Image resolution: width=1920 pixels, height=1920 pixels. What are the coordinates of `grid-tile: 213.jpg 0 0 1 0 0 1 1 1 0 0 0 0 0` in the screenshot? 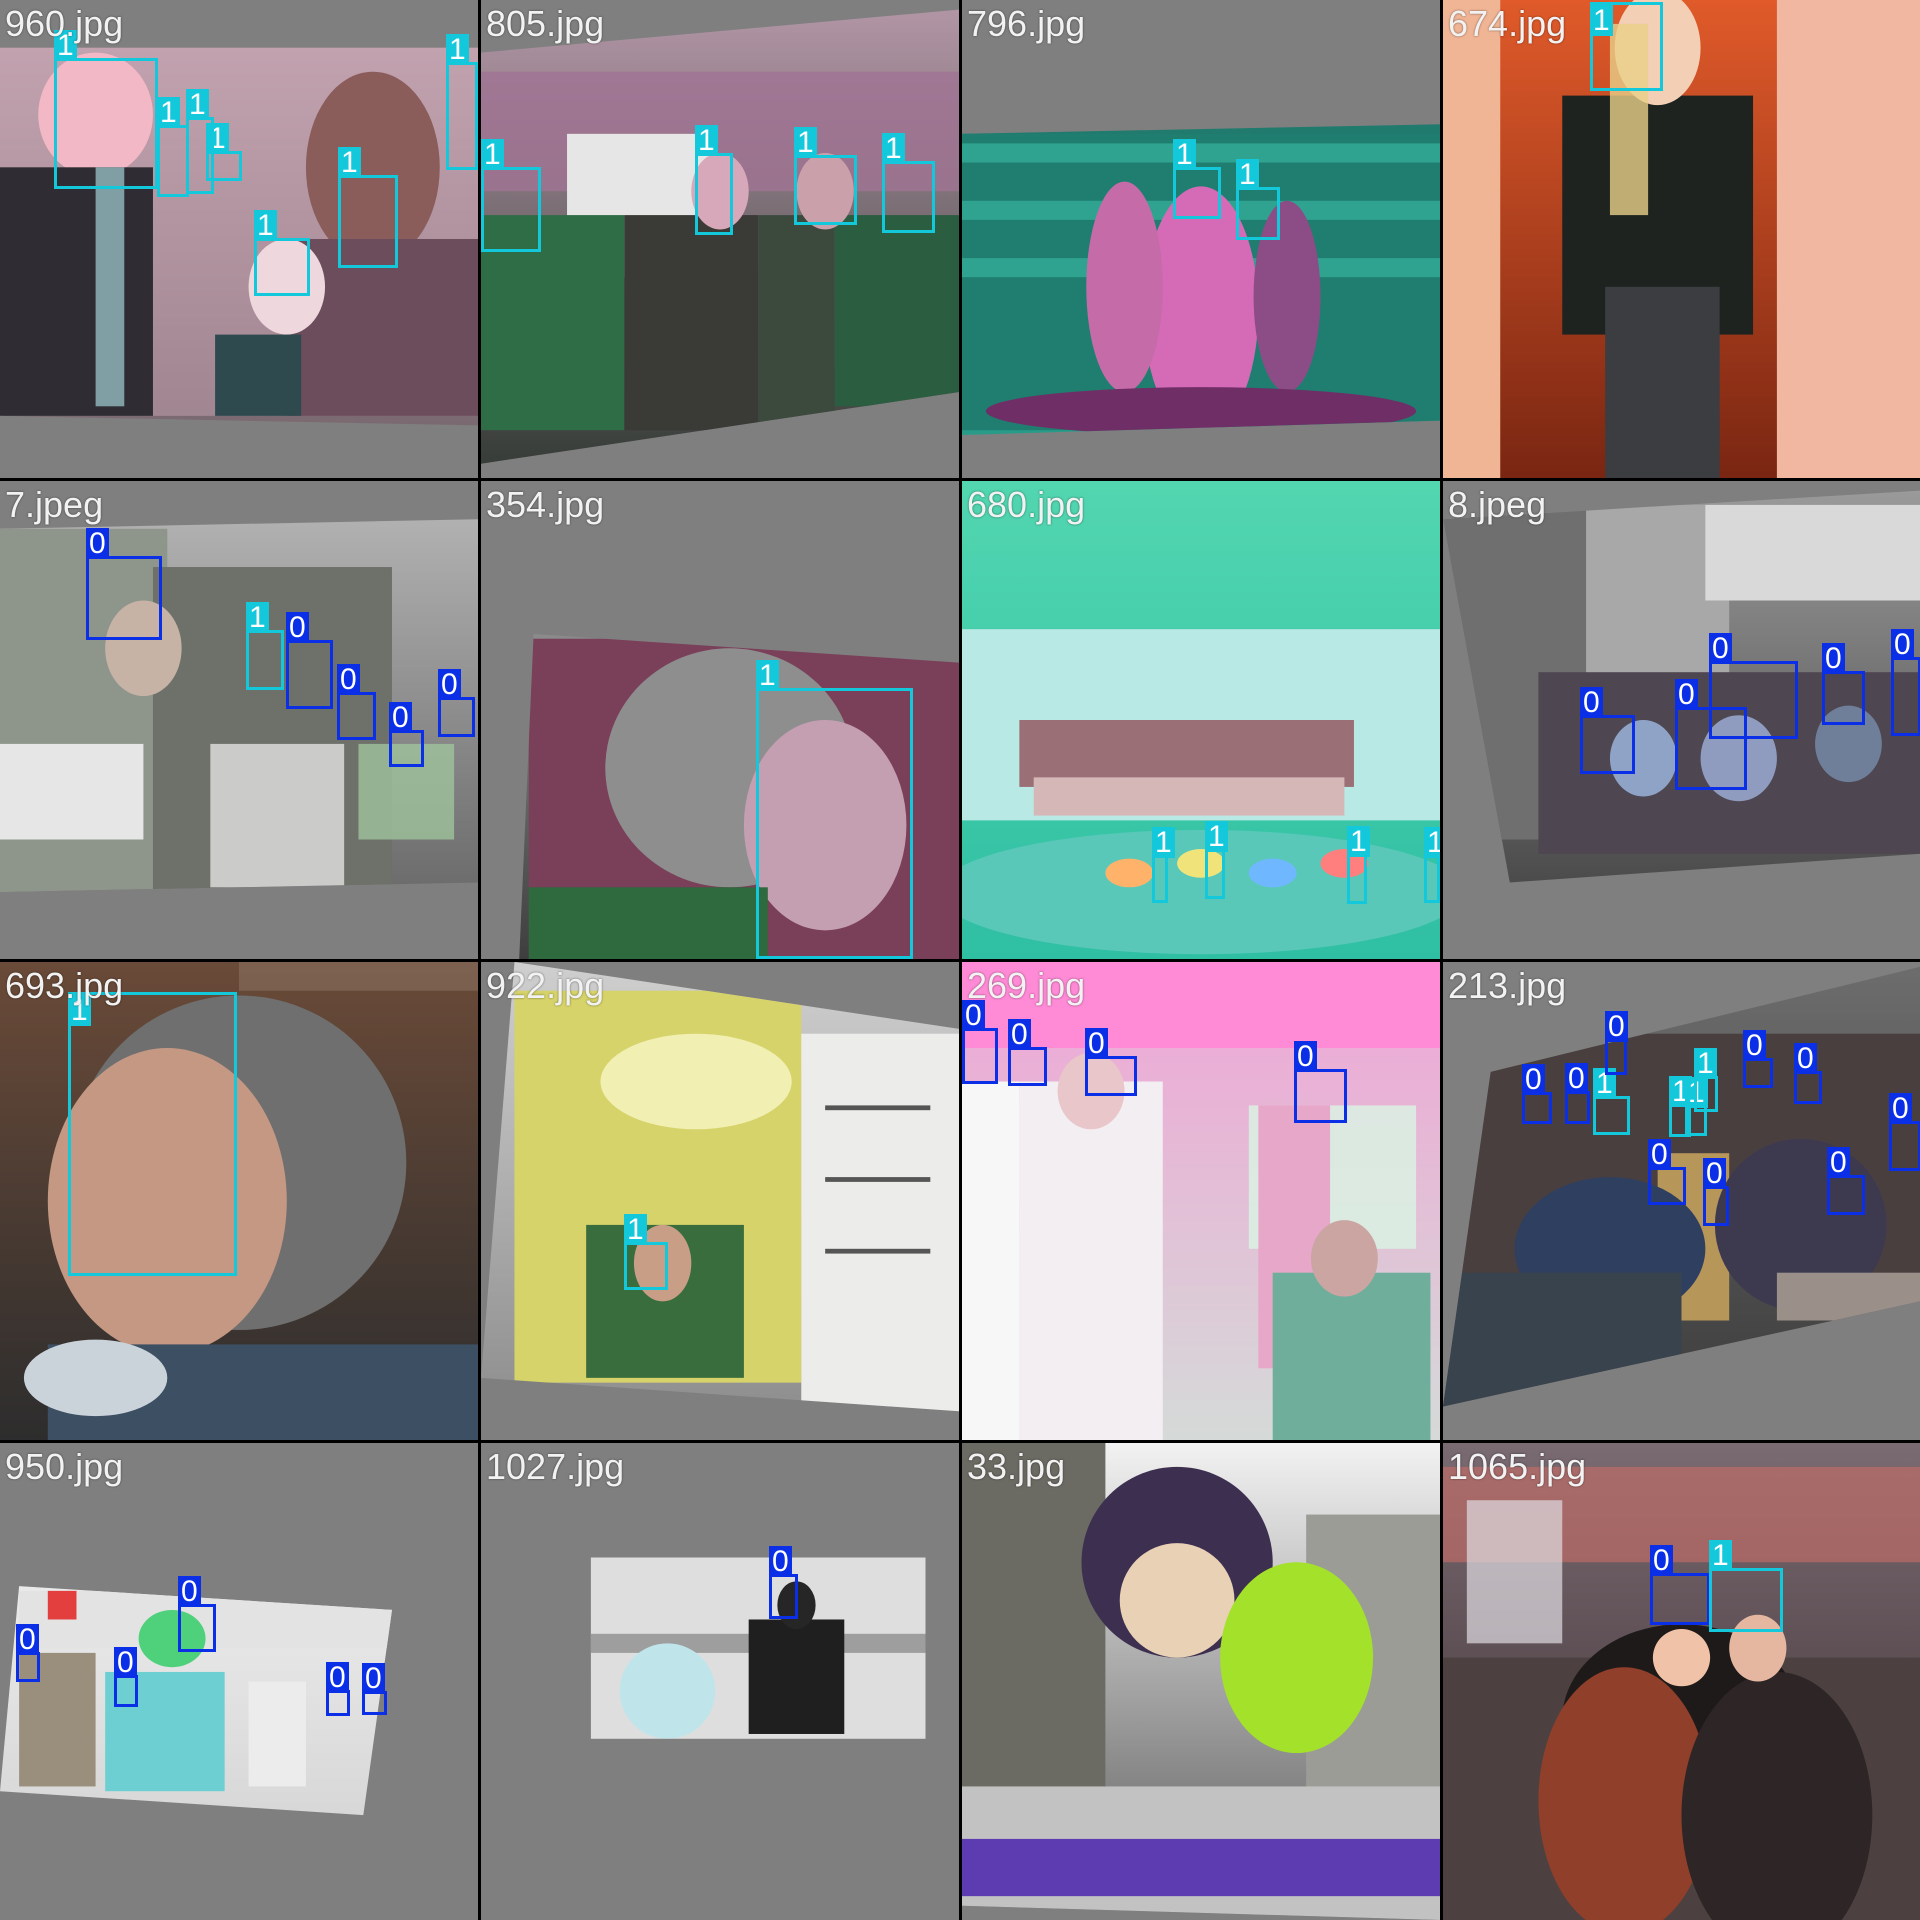 It's located at (1681, 1201).